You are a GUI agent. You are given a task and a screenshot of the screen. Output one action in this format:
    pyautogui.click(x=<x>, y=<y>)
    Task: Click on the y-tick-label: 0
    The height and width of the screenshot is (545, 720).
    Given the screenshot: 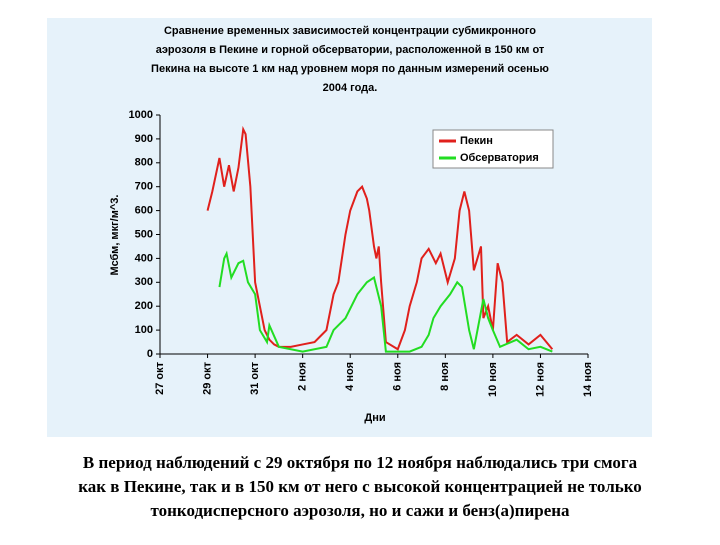 What is the action you would take?
    pyautogui.click(x=150, y=354)
    